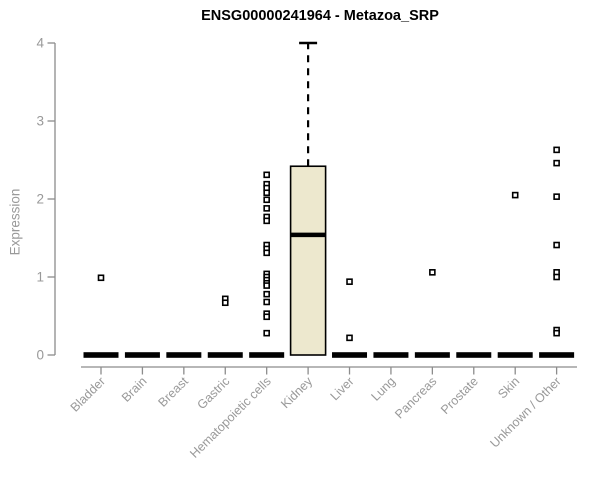 This screenshot has height=500, width=600. Describe the element at coordinates (508, 387) in the screenshot. I see `x-category-label: Skin` at that location.